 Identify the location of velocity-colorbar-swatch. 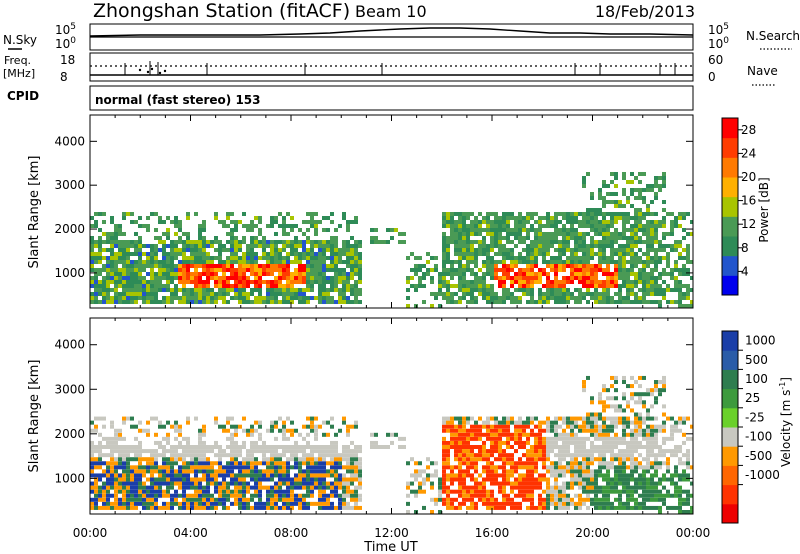
(730, 494).